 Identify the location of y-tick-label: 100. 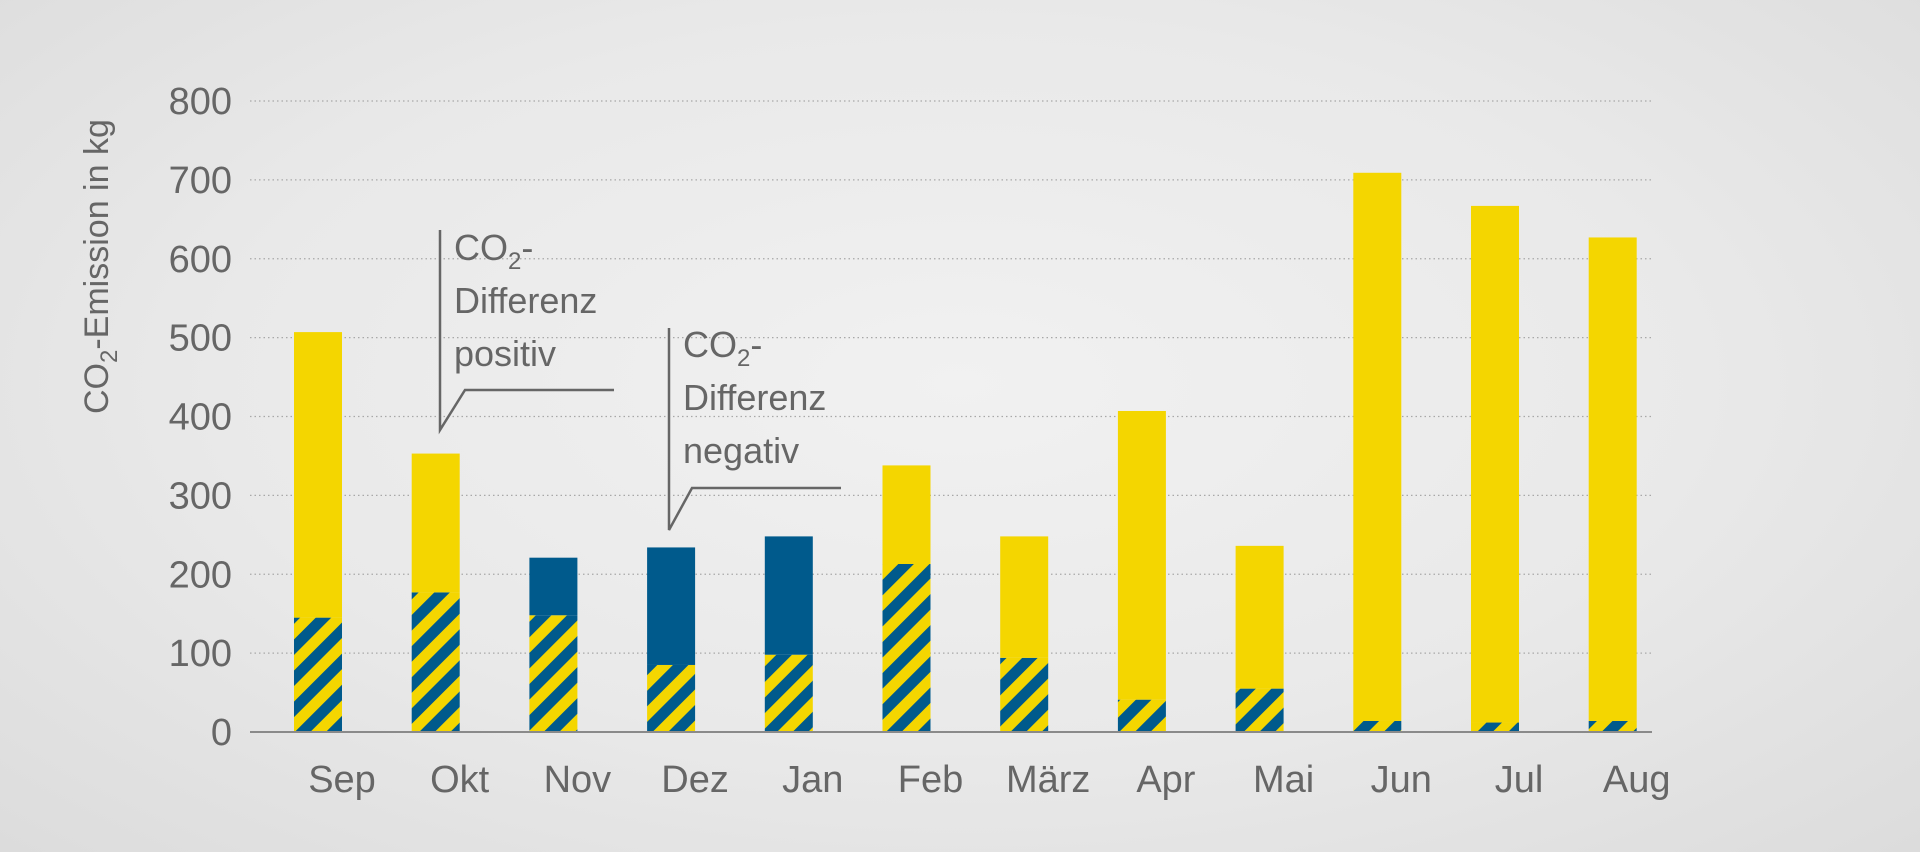
(200, 654).